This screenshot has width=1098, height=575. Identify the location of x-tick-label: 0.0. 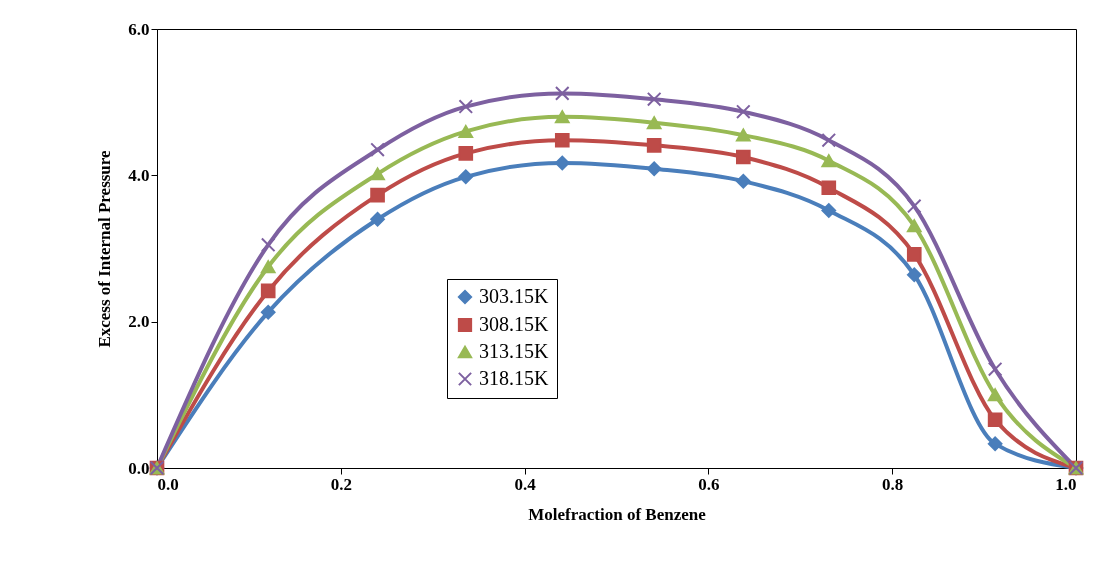
(168, 484).